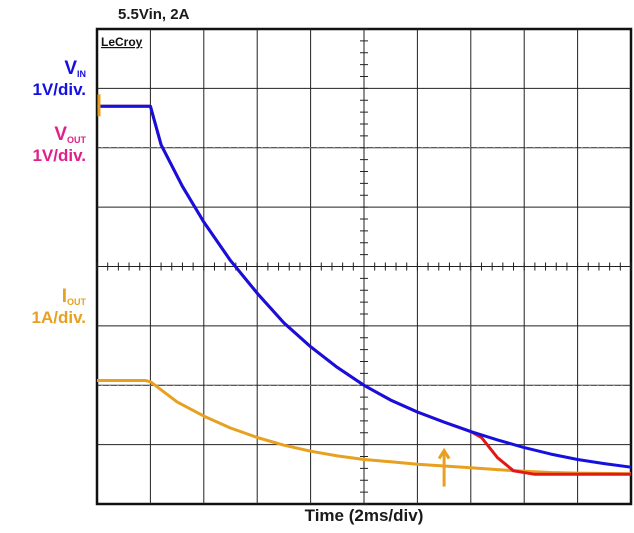  I want to click on x-axis-label: Time (2ms/div), so click(364, 515).